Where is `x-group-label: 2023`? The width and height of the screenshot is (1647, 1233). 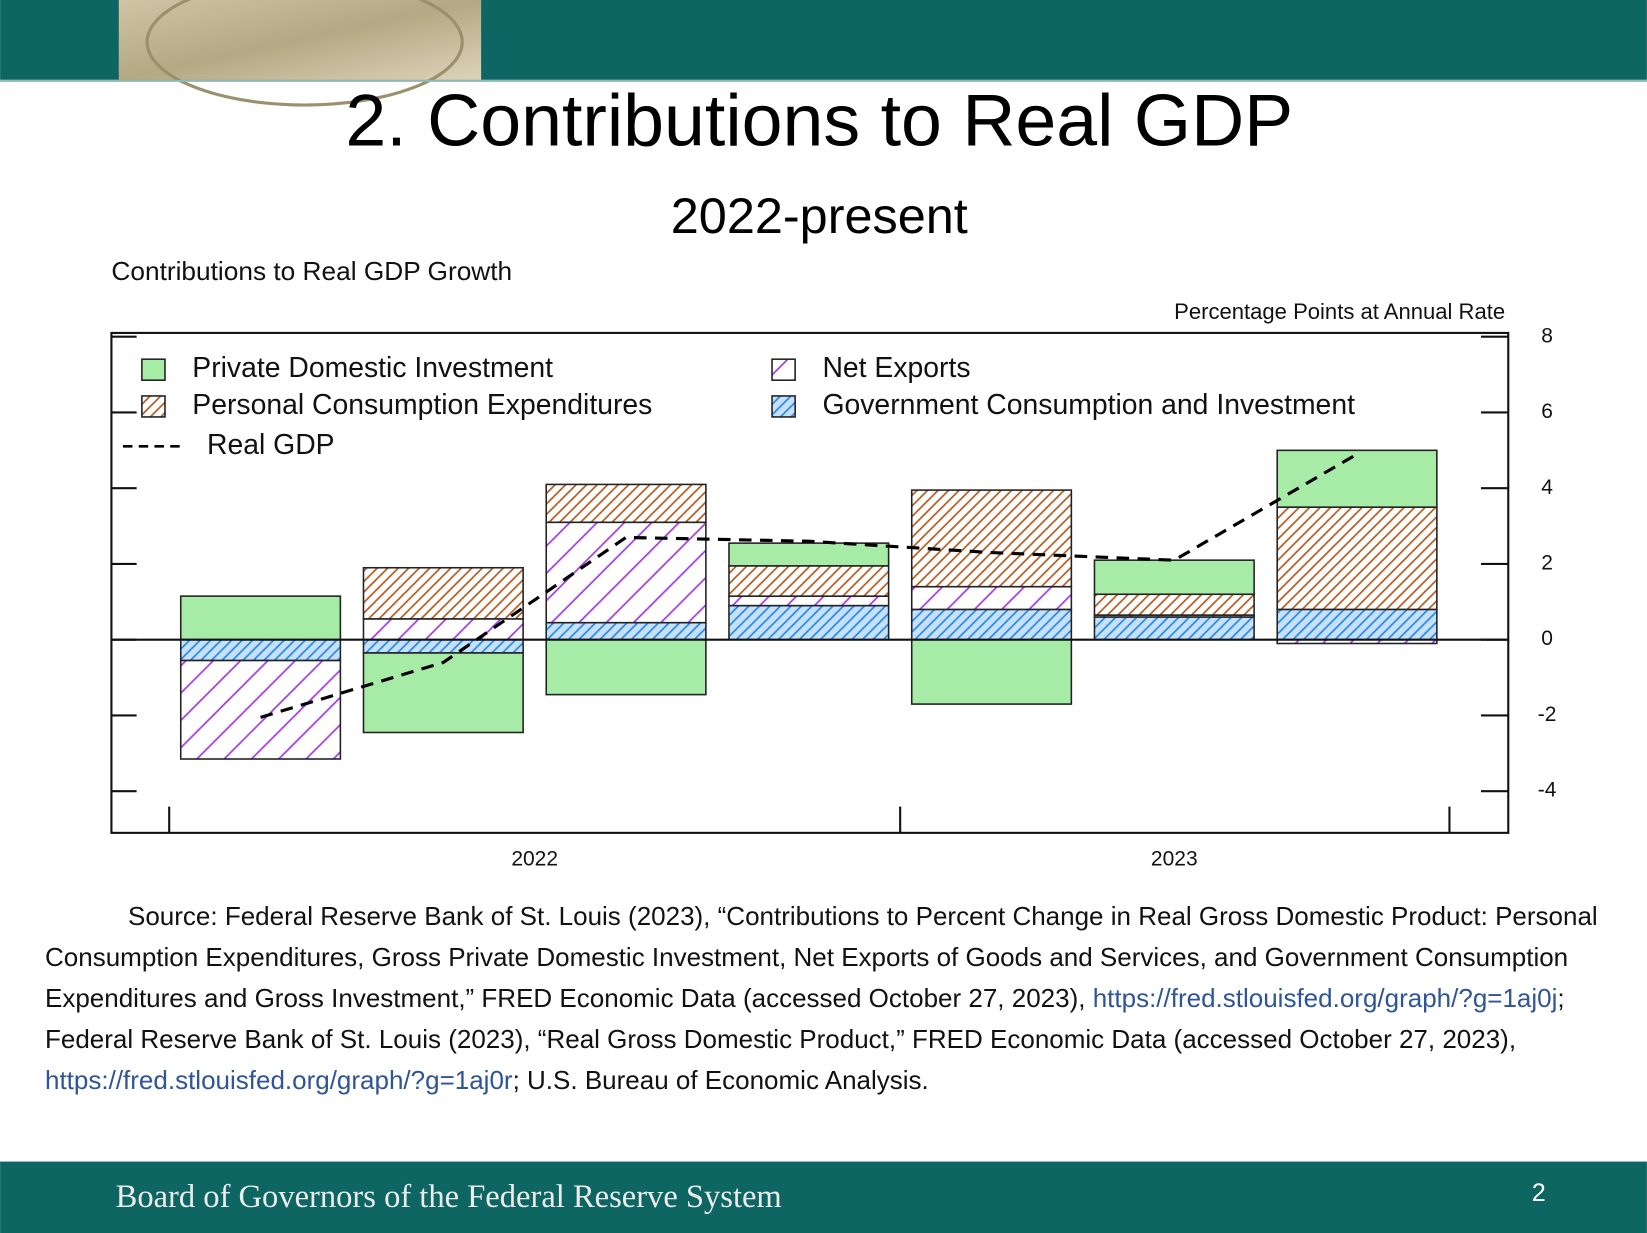
x-group-label: 2023 is located at coordinates (1174, 859).